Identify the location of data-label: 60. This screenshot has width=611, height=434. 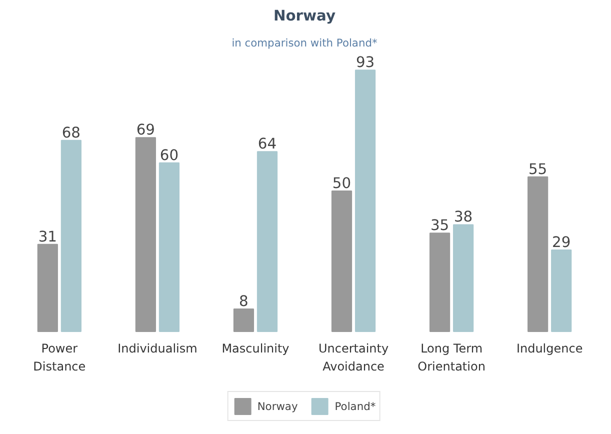
(169, 155).